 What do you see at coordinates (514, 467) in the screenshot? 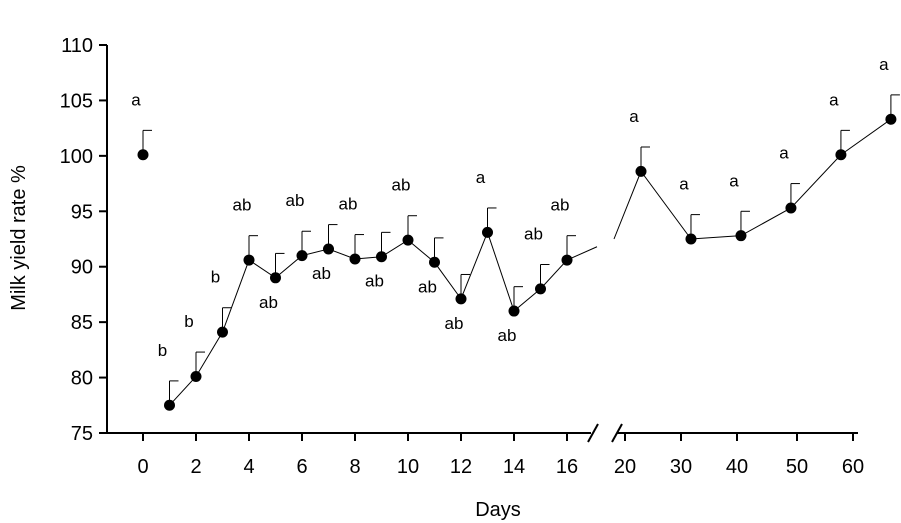
I see `x-tick-label: 14` at bounding box center [514, 467].